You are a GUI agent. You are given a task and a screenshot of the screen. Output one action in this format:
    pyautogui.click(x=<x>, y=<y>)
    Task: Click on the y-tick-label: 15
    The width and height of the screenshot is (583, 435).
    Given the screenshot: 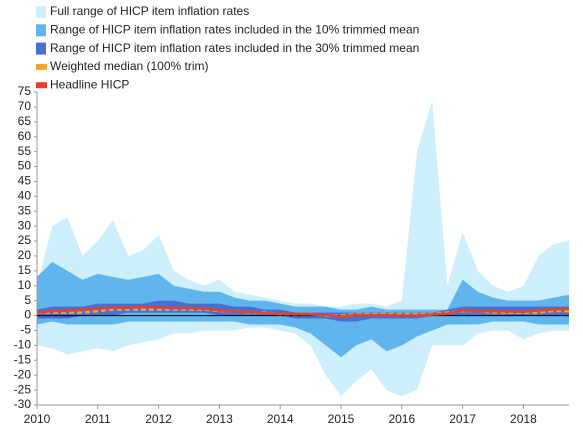 What is the action you would take?
    pyautogui.click(x=25, y=270)
    